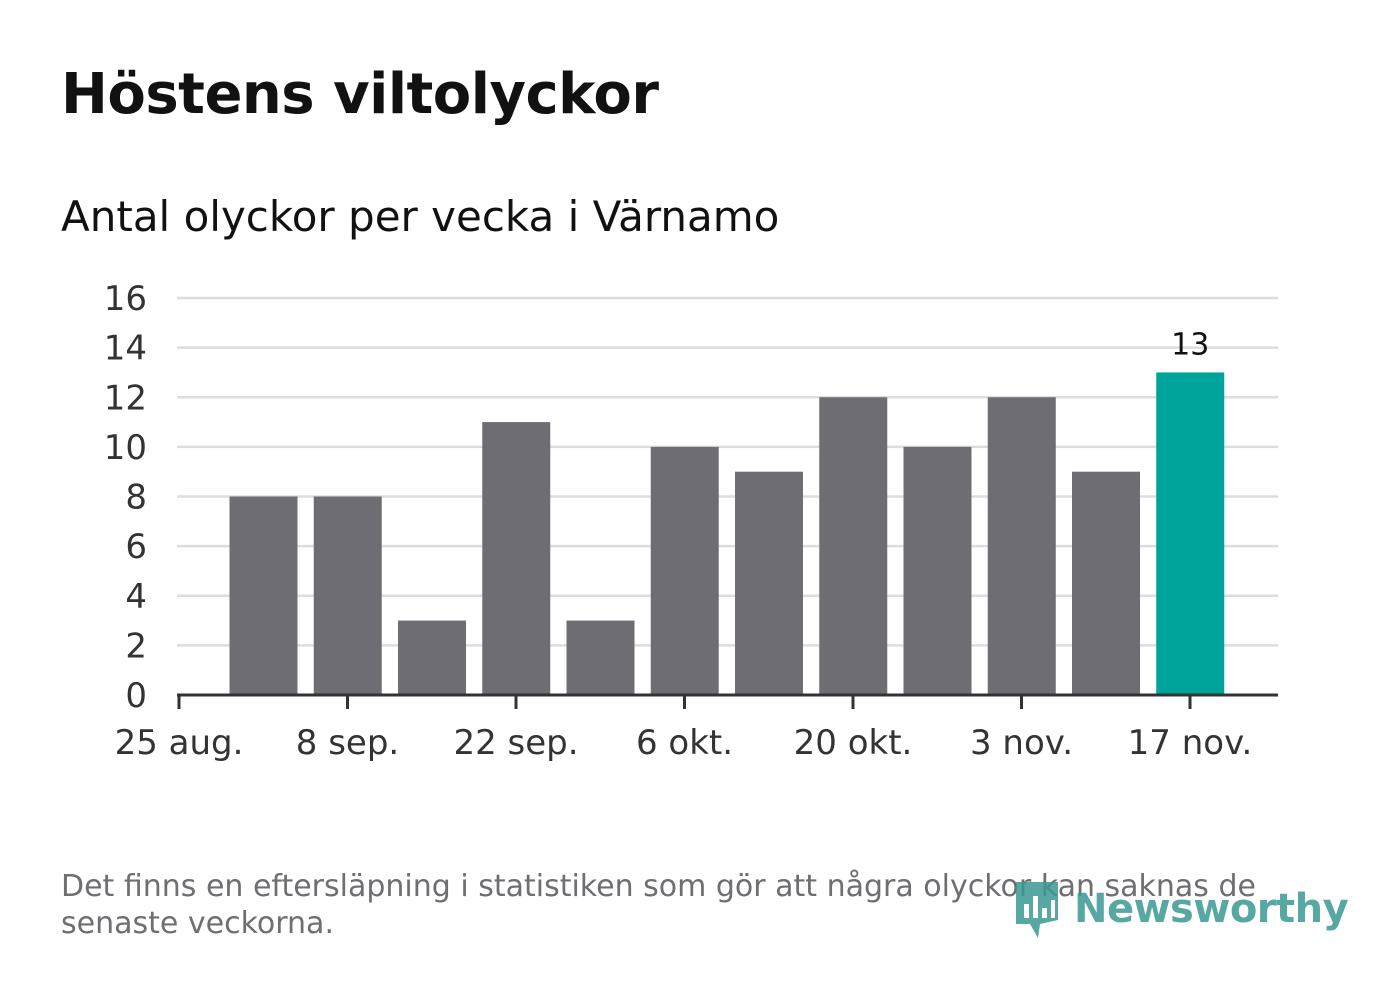 The image size is (1382, 999). I want to click on y-tick-label: 2, so click(136, 646).